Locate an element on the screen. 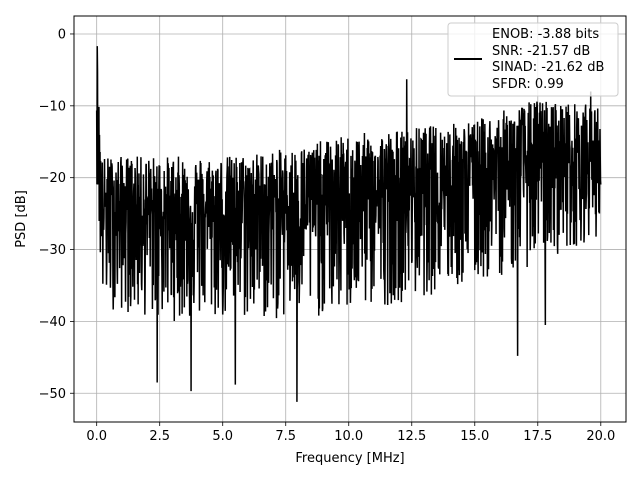  x-tick-label: 5.0 is located at coordinates (222, 436).